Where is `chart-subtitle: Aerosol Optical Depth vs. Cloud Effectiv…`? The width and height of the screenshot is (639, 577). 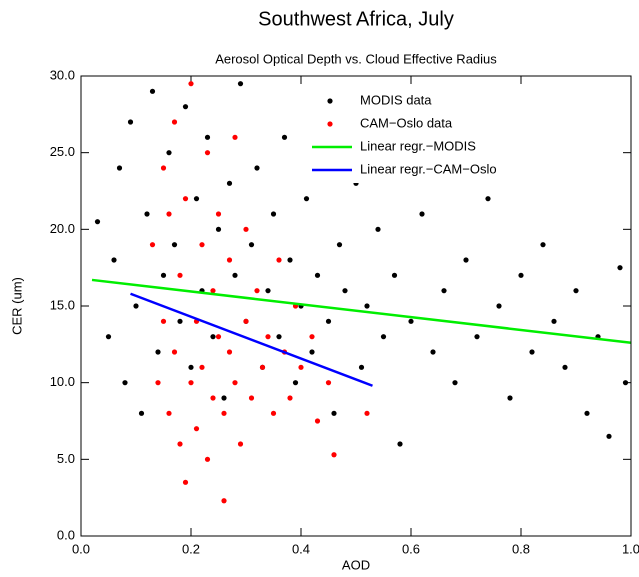
chart-subtitle: Aerosol Optical Depth vs. Cloud Effectiv… is located at coordinates (356, 58).